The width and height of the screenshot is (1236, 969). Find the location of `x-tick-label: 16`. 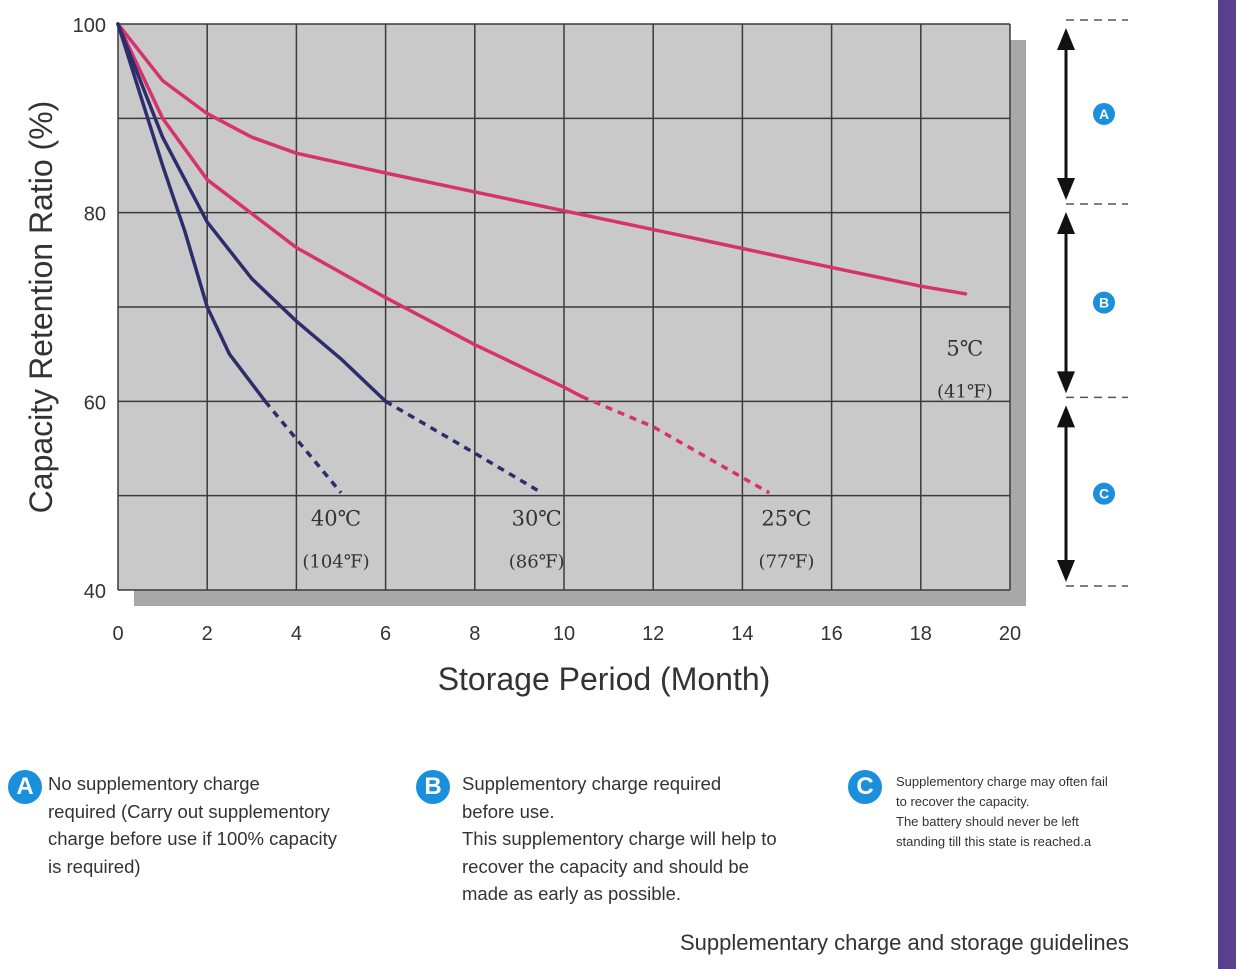

x-tick-label: 16 is located at coordinates (831, 634).